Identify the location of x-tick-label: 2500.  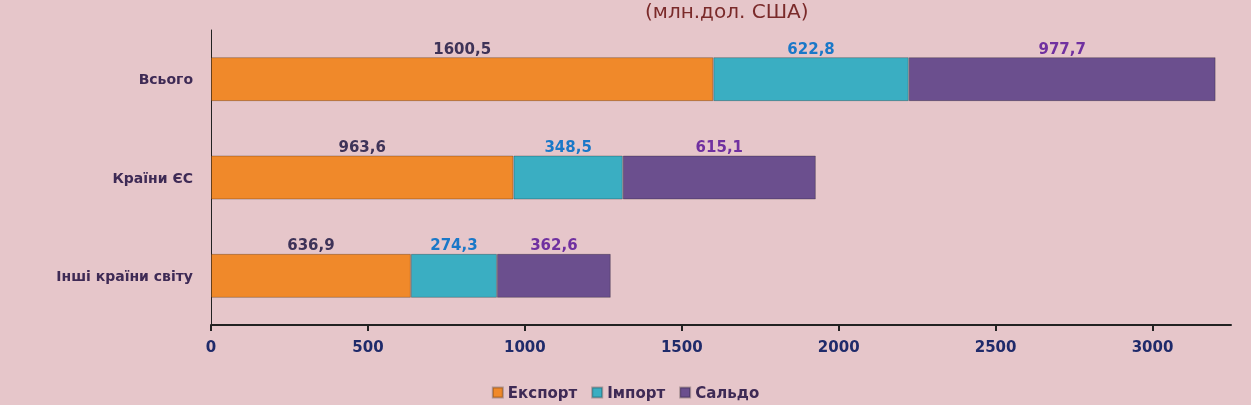
(995, 346).